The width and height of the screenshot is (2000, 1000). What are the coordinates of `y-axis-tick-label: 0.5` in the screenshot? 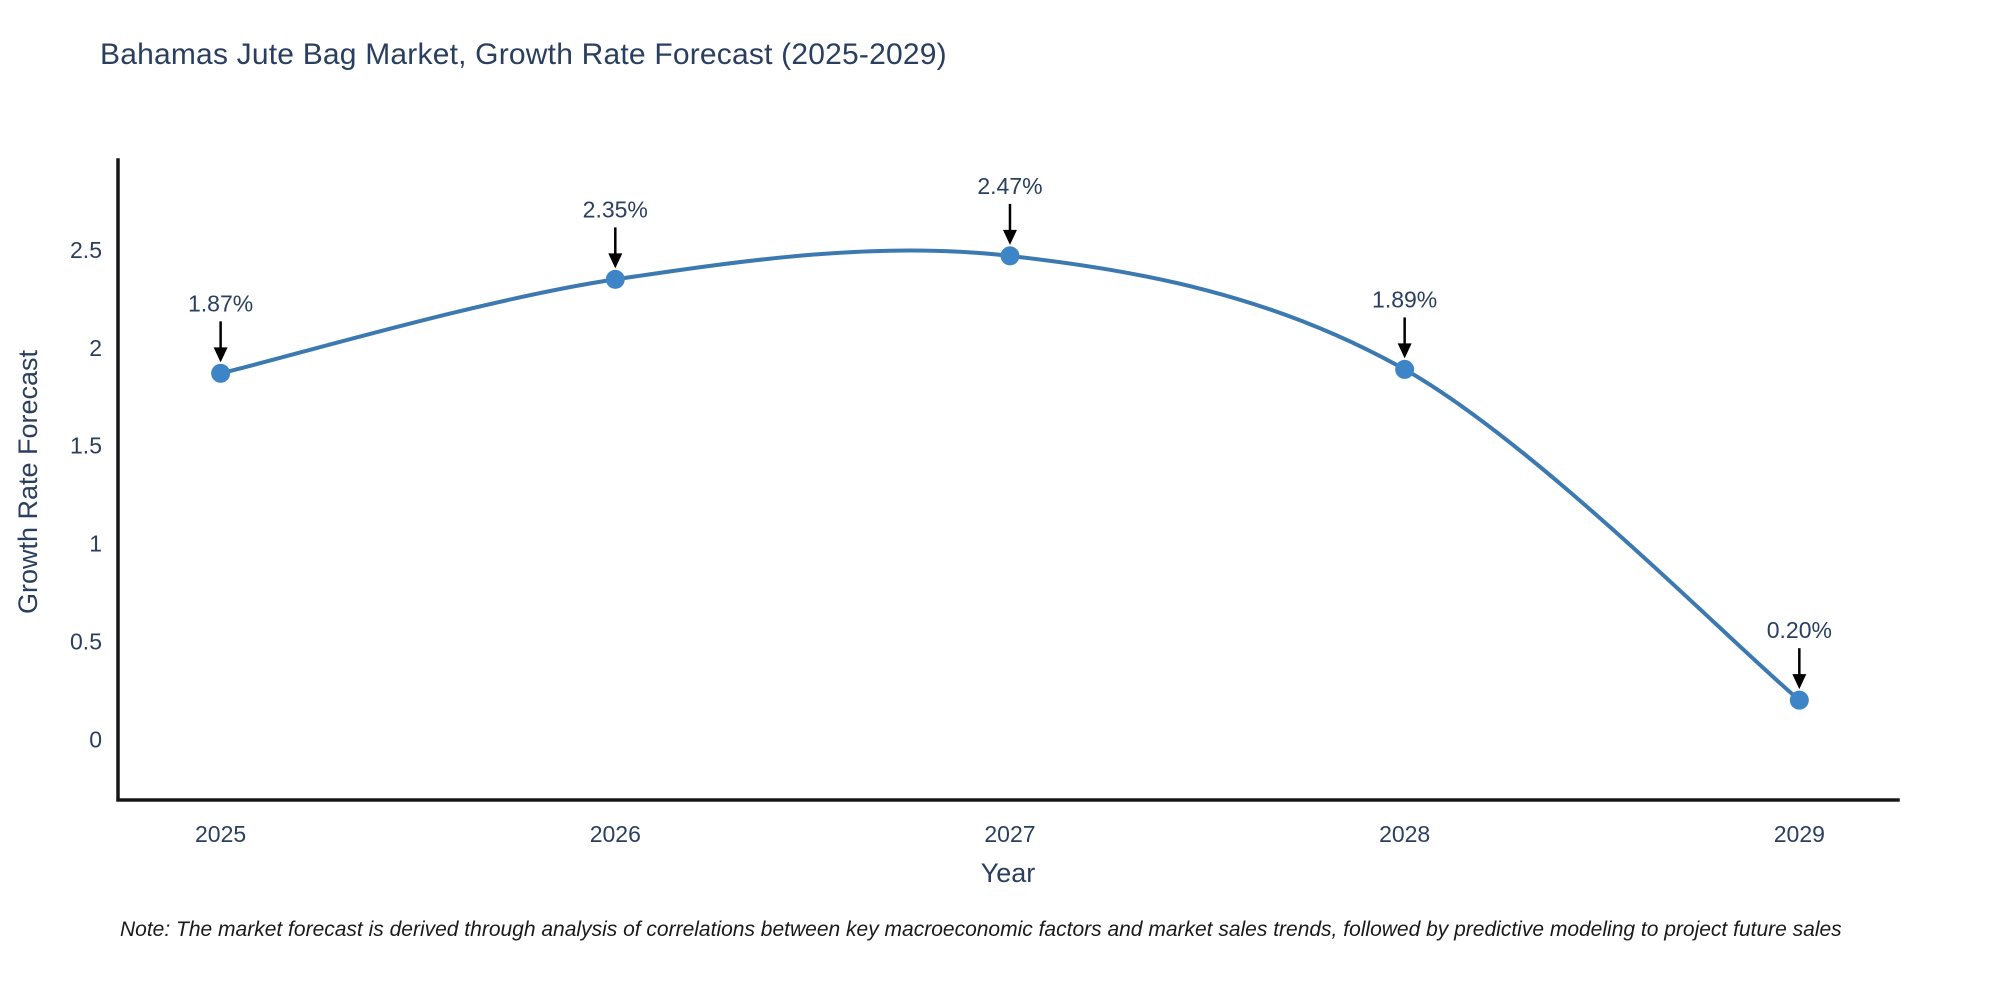 It's located at (86, 641).